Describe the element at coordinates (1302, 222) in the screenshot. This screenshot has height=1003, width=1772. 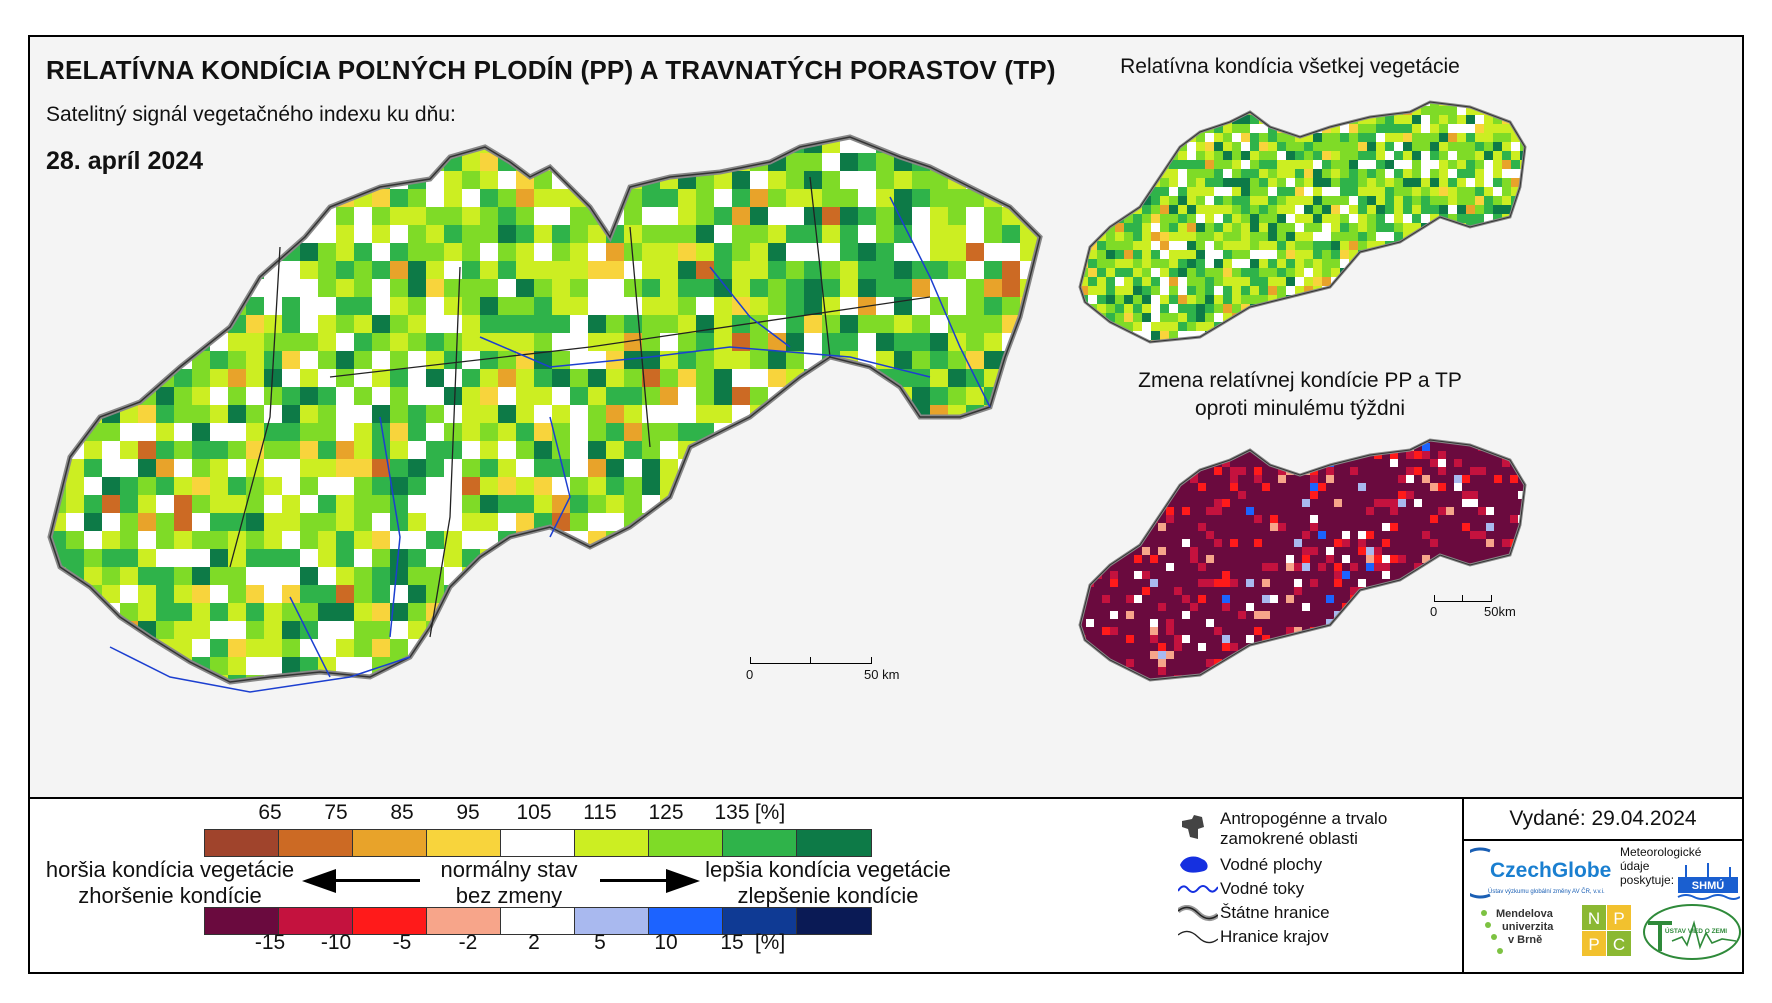
I see `inset-vegetation-map` at that location.